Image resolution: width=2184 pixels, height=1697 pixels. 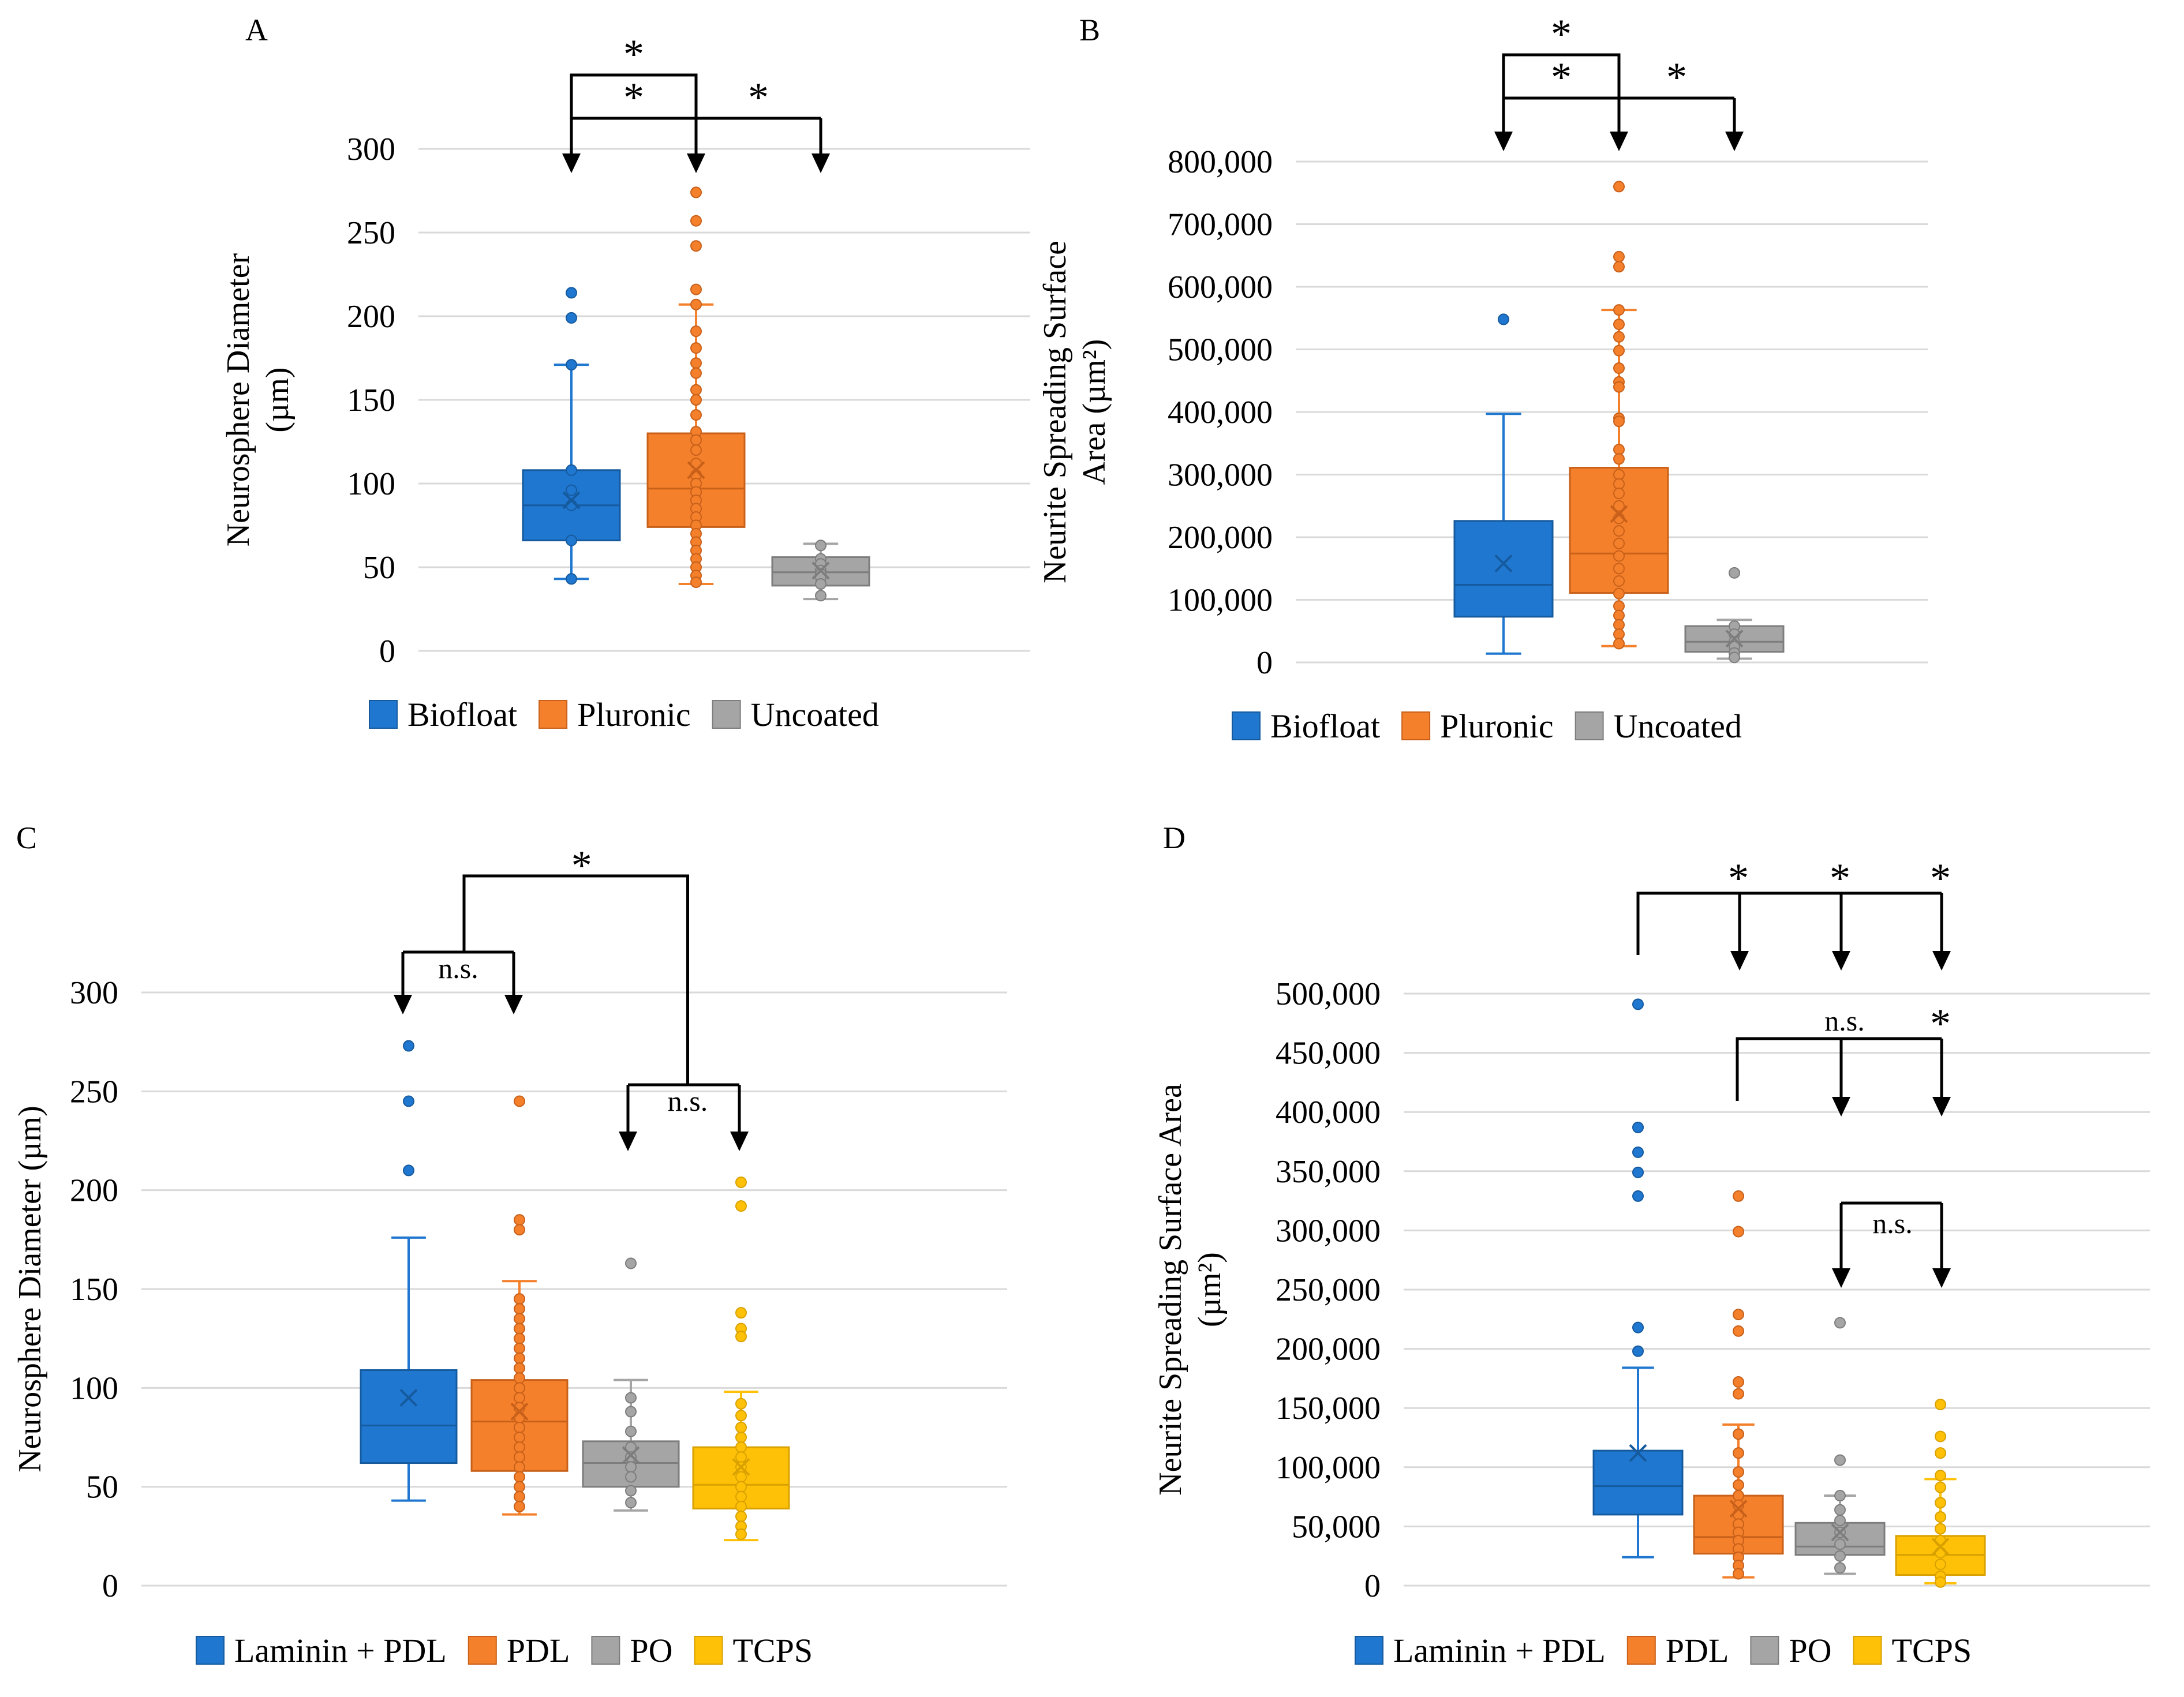 What do you see at coordinates (1220, 475) in the screenshot?
I see `y-tick-label: 300,000` at bounding box center [1220, 475].